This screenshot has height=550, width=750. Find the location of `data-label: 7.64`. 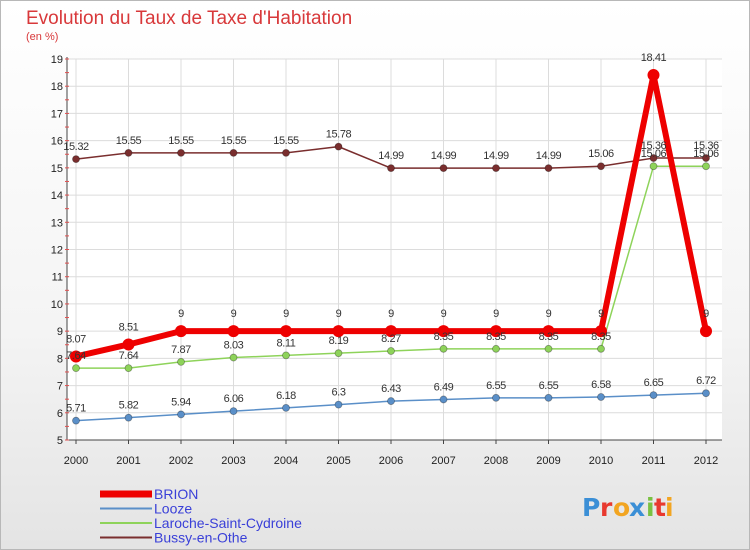

data-label: 7.64 is located at coordinates (76, 356).